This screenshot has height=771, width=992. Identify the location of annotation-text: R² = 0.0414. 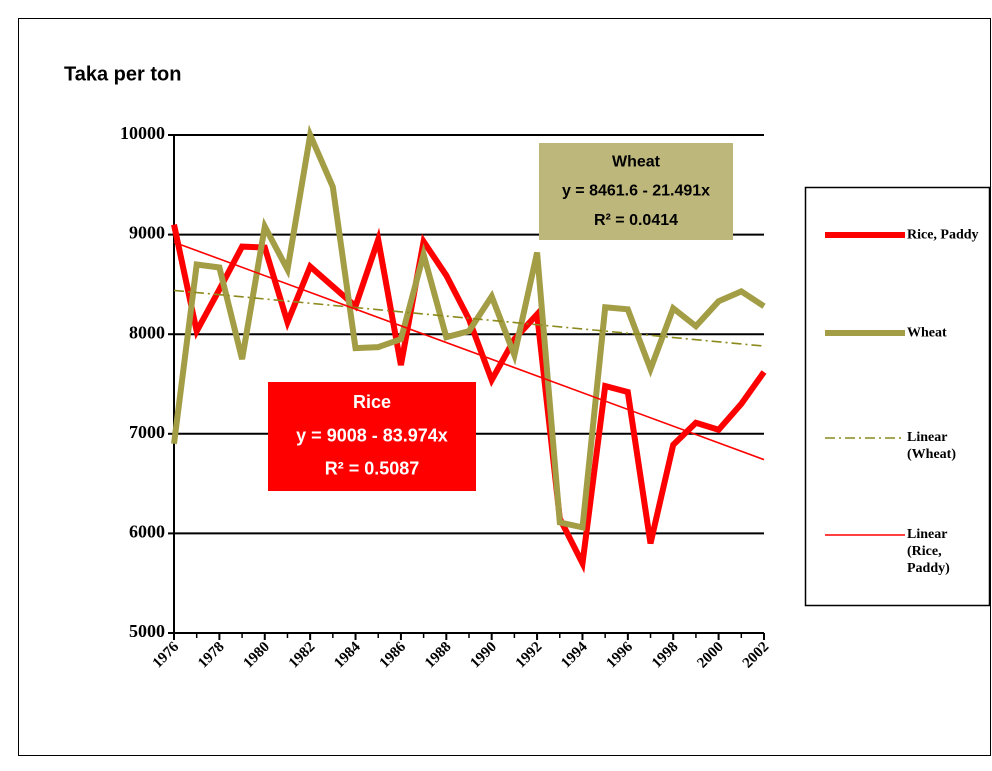
(636, 220).